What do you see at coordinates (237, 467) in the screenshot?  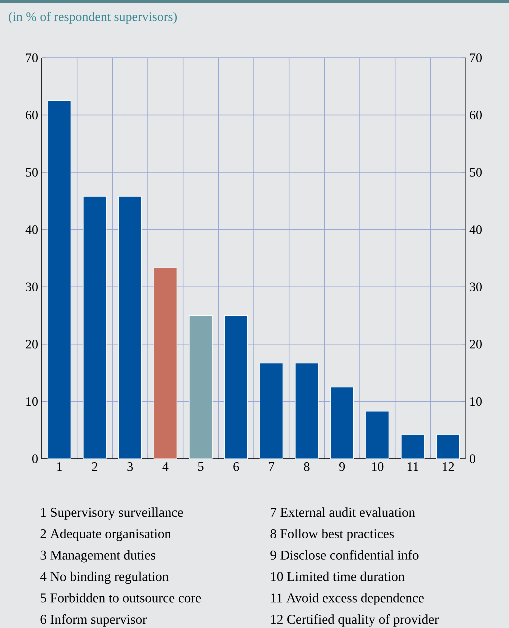 I see `x-tick-label: 6` at bounding box center [237, 467].